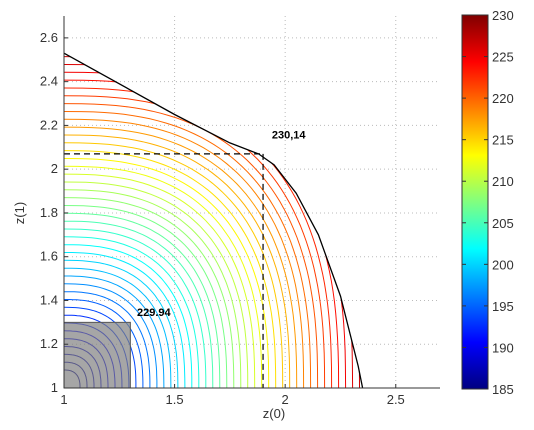 The width and height of the screenshot is (534, 430). Describe the element at coordinates (289, 136) in the screenshot. I see `annotation-label: 230,14` at that location.